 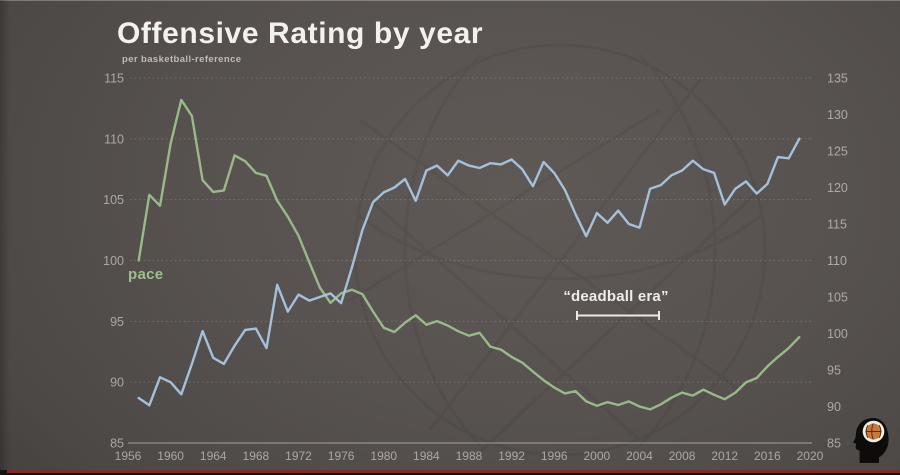 I want to click on x-axis-tick-label: 2008, so click(x=682, y=456).